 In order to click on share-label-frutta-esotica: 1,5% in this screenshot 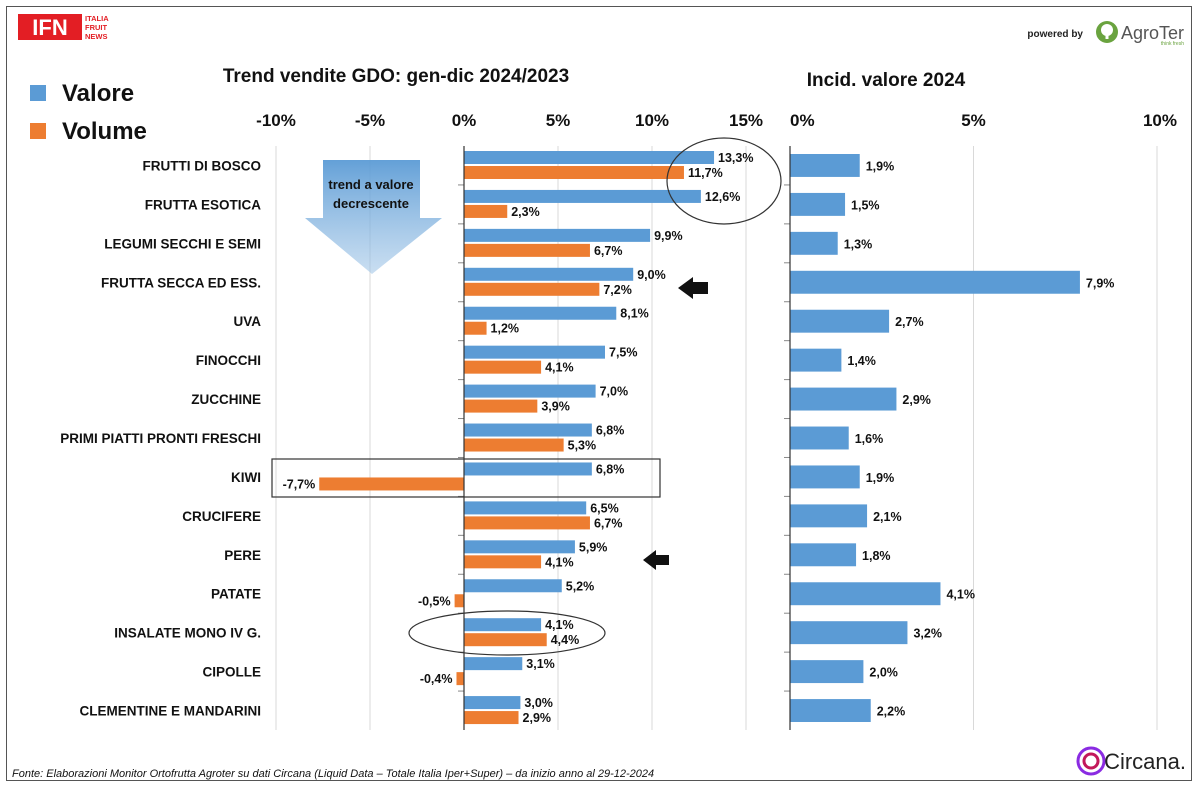, I will do `click(865, 205)`.